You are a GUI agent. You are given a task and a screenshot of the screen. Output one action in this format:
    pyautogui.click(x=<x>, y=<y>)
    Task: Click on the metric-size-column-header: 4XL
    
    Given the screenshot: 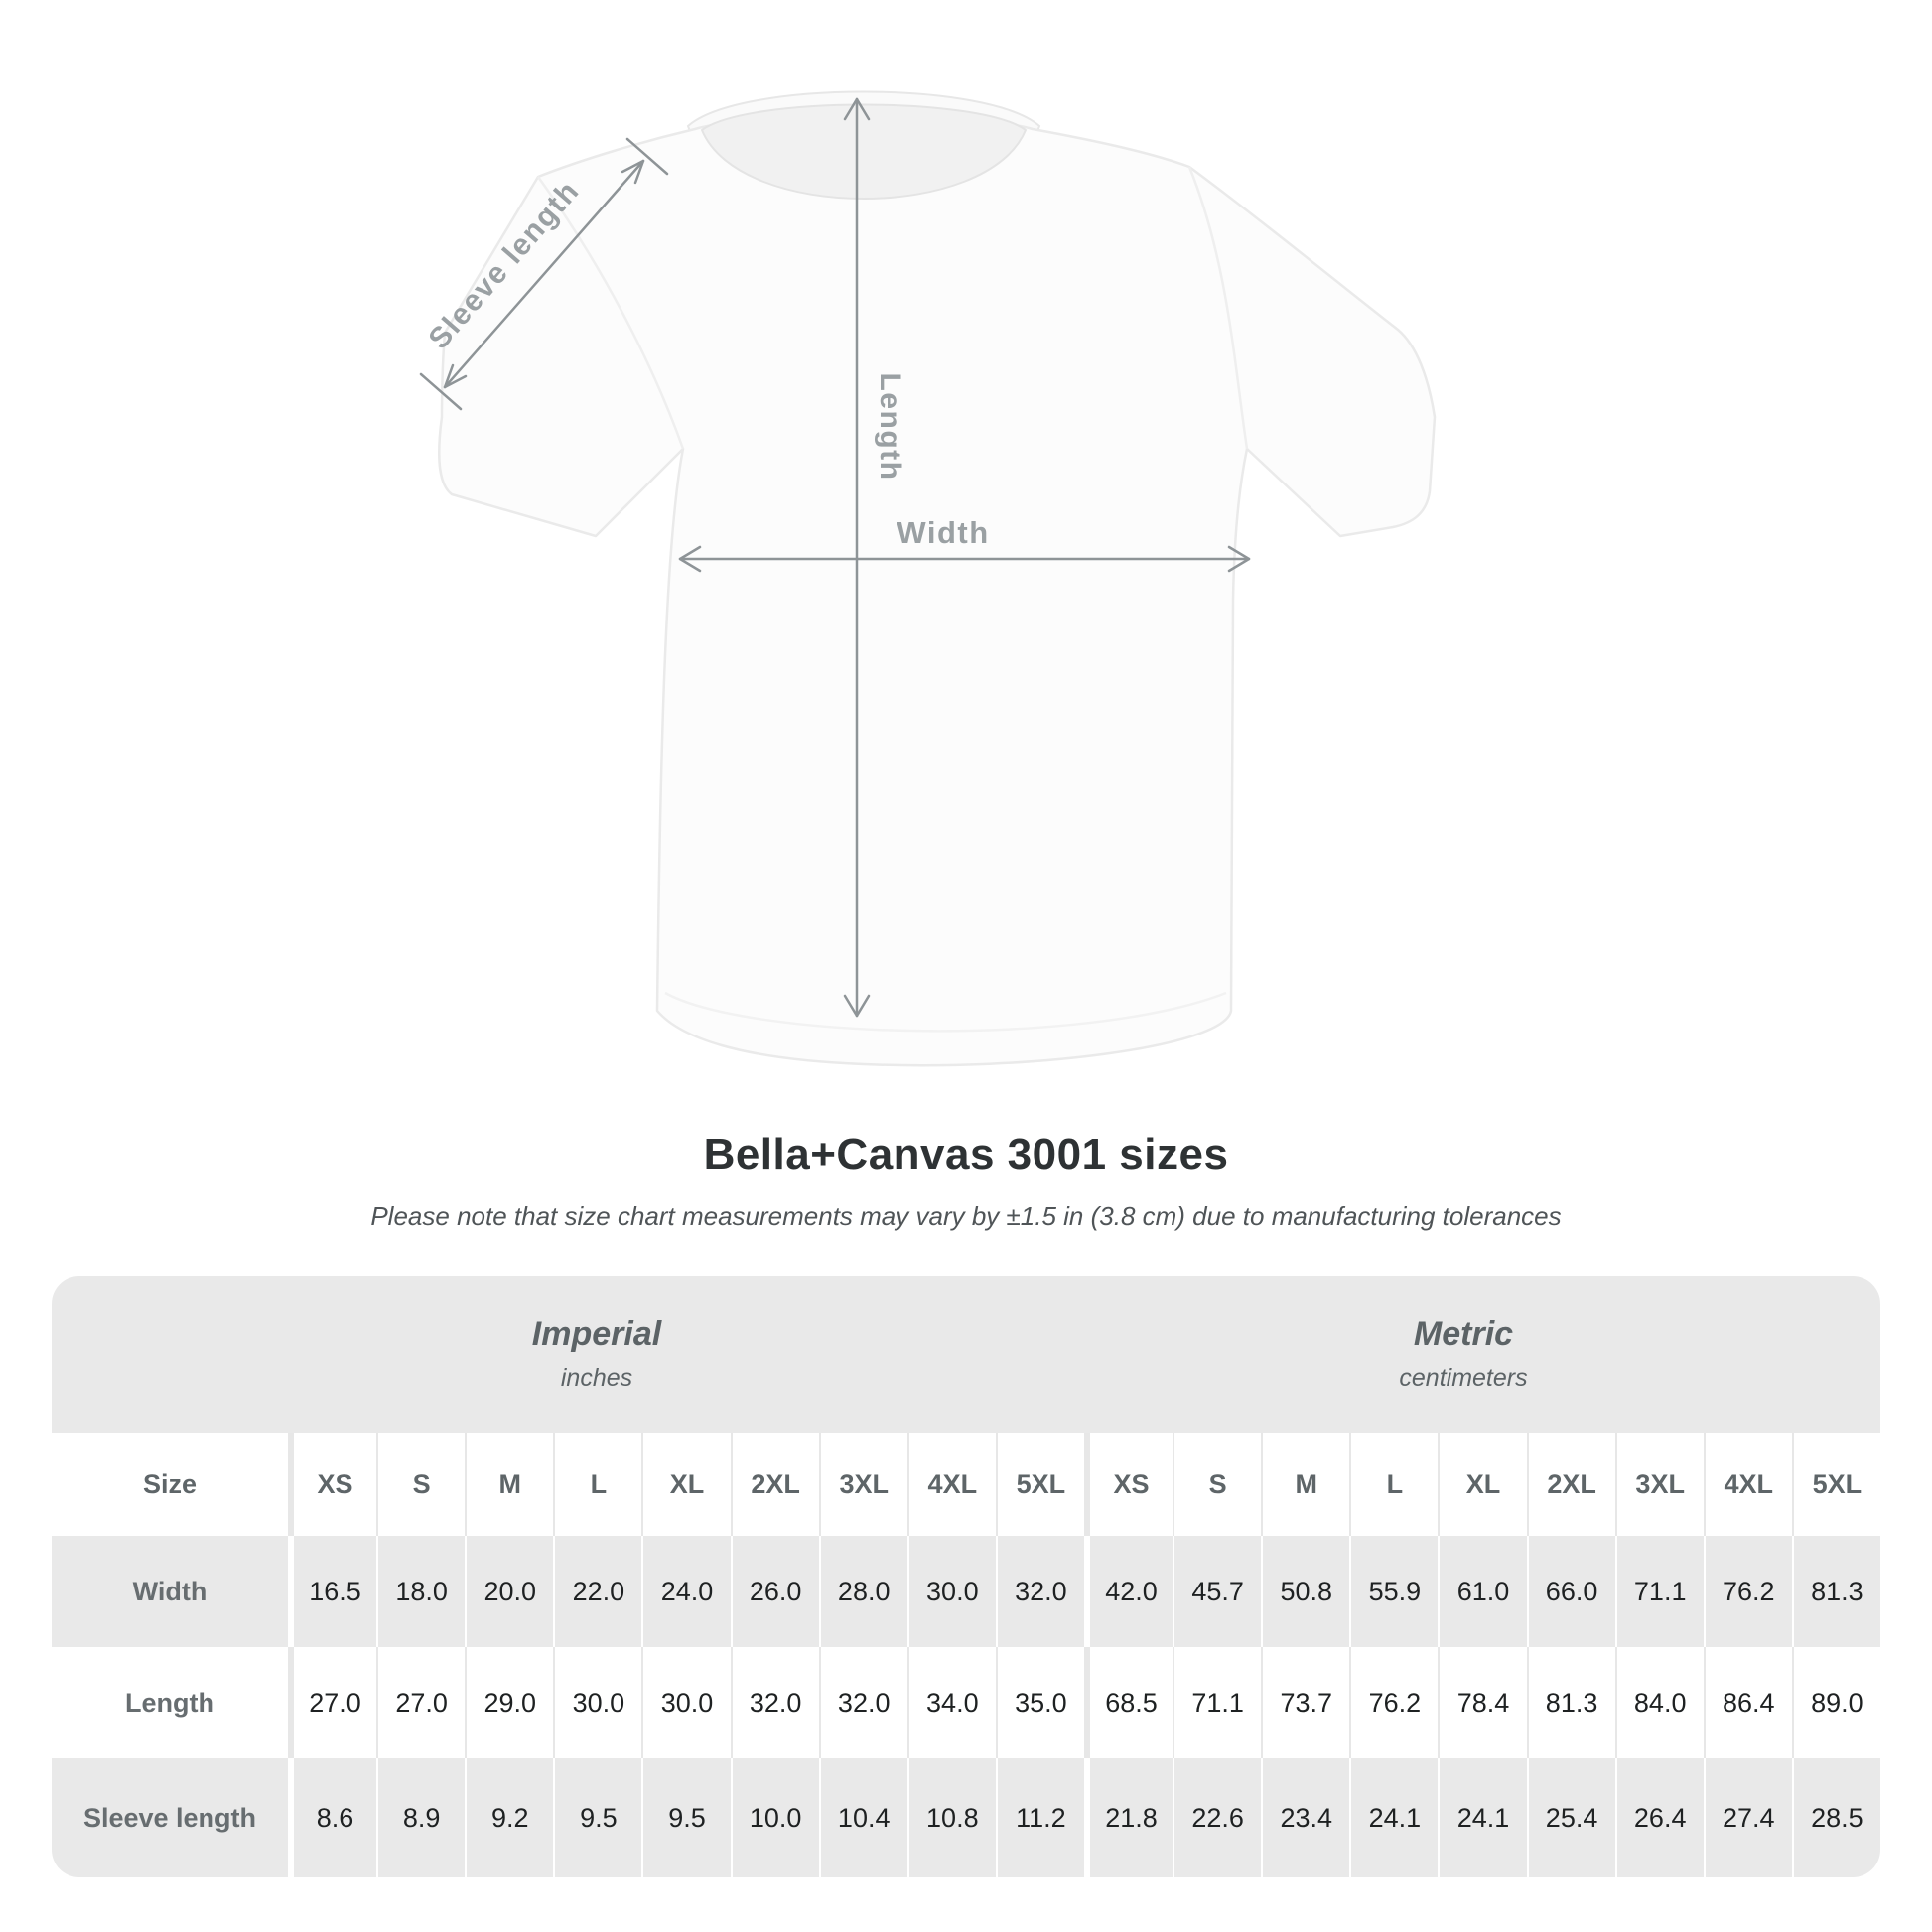 What is the action you would take?
    pyautogui.click(x=1748, y=1485)
    